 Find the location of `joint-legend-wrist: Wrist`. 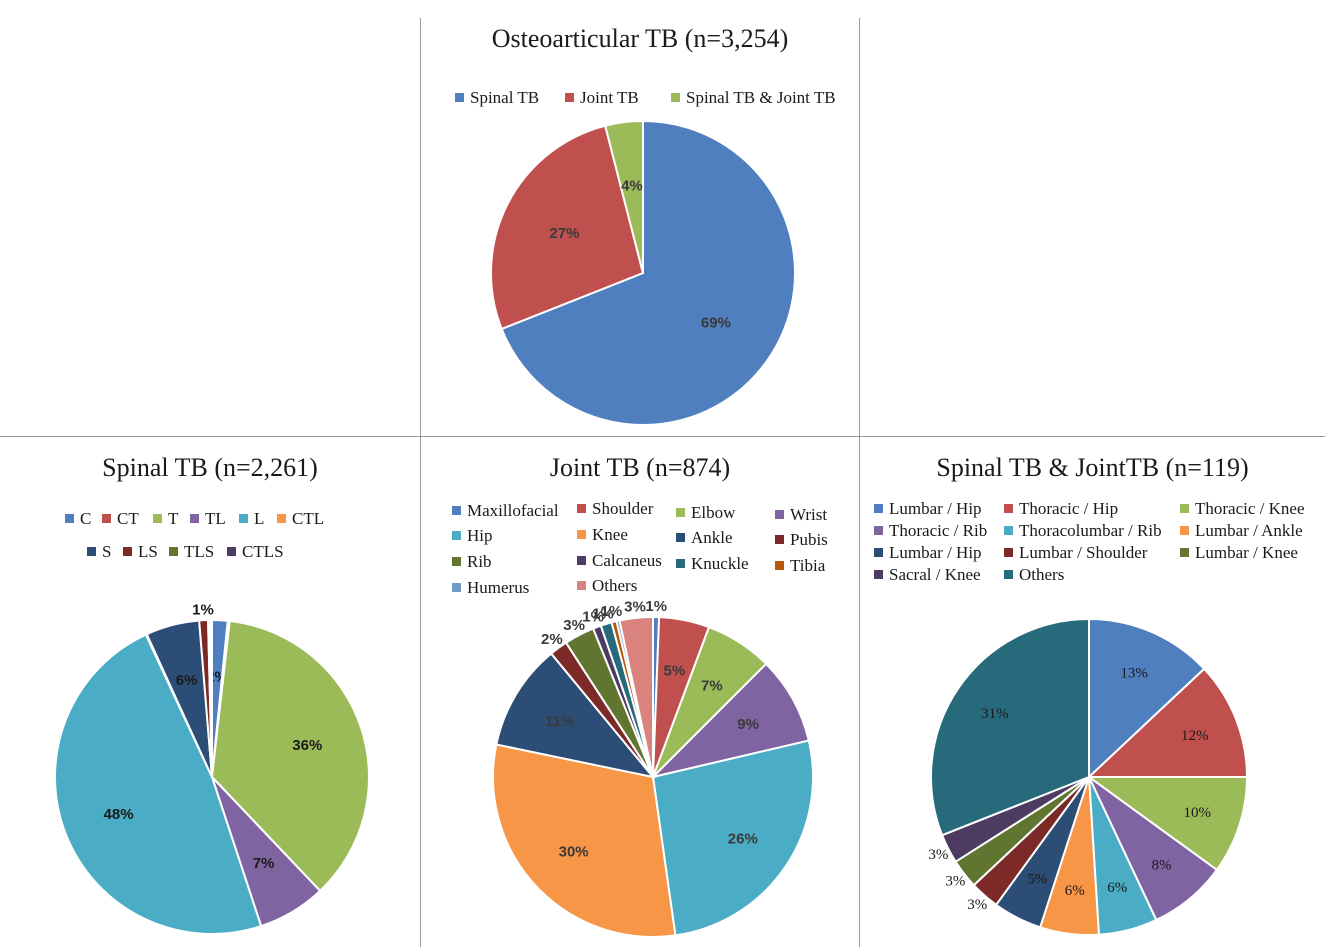

joint-legend-wrist: Wrist is located at coordinates (801, 515).